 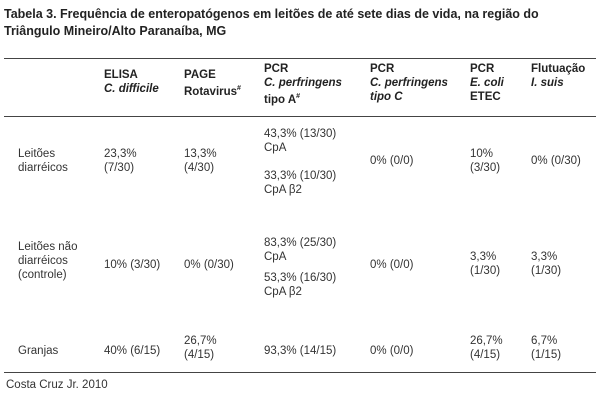 What do you see at coordinates (303, 84) in the screenshot?
I see `col-header-pcr-a: PCR C. perfringens tipo A#` at bounding box center [303, 84].